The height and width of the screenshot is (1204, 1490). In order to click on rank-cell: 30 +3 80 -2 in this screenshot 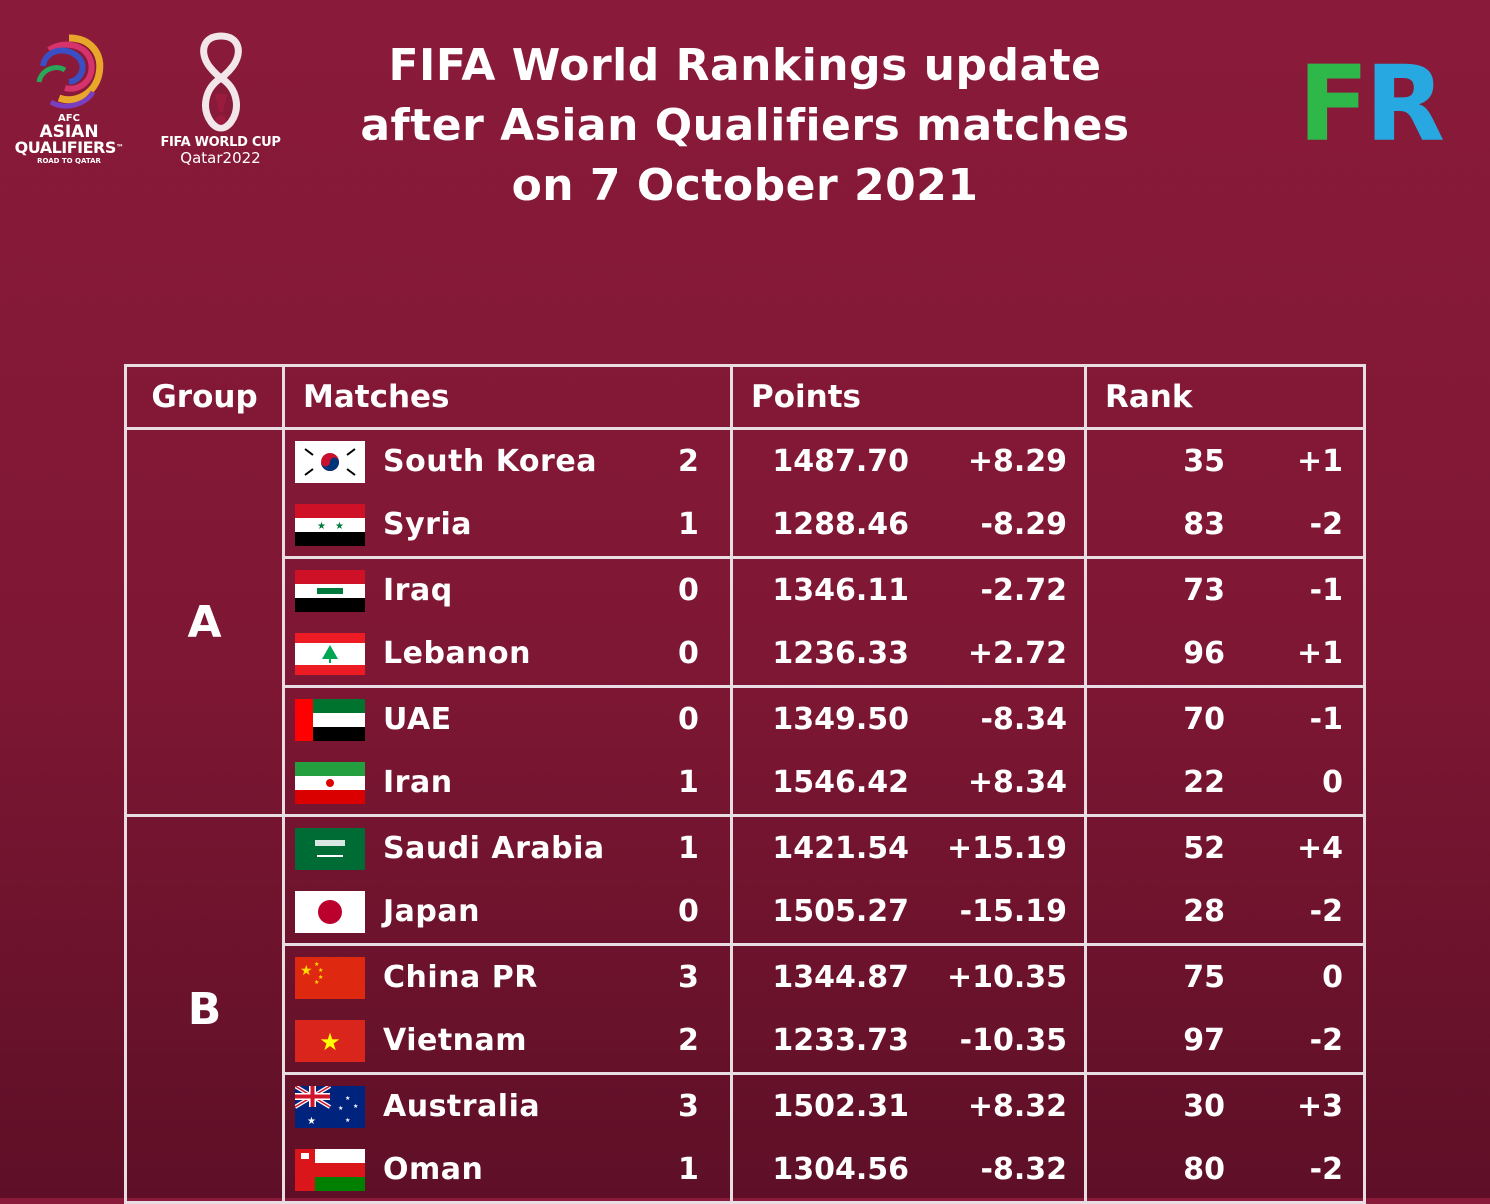, I will do `click(1225, 1138)`.